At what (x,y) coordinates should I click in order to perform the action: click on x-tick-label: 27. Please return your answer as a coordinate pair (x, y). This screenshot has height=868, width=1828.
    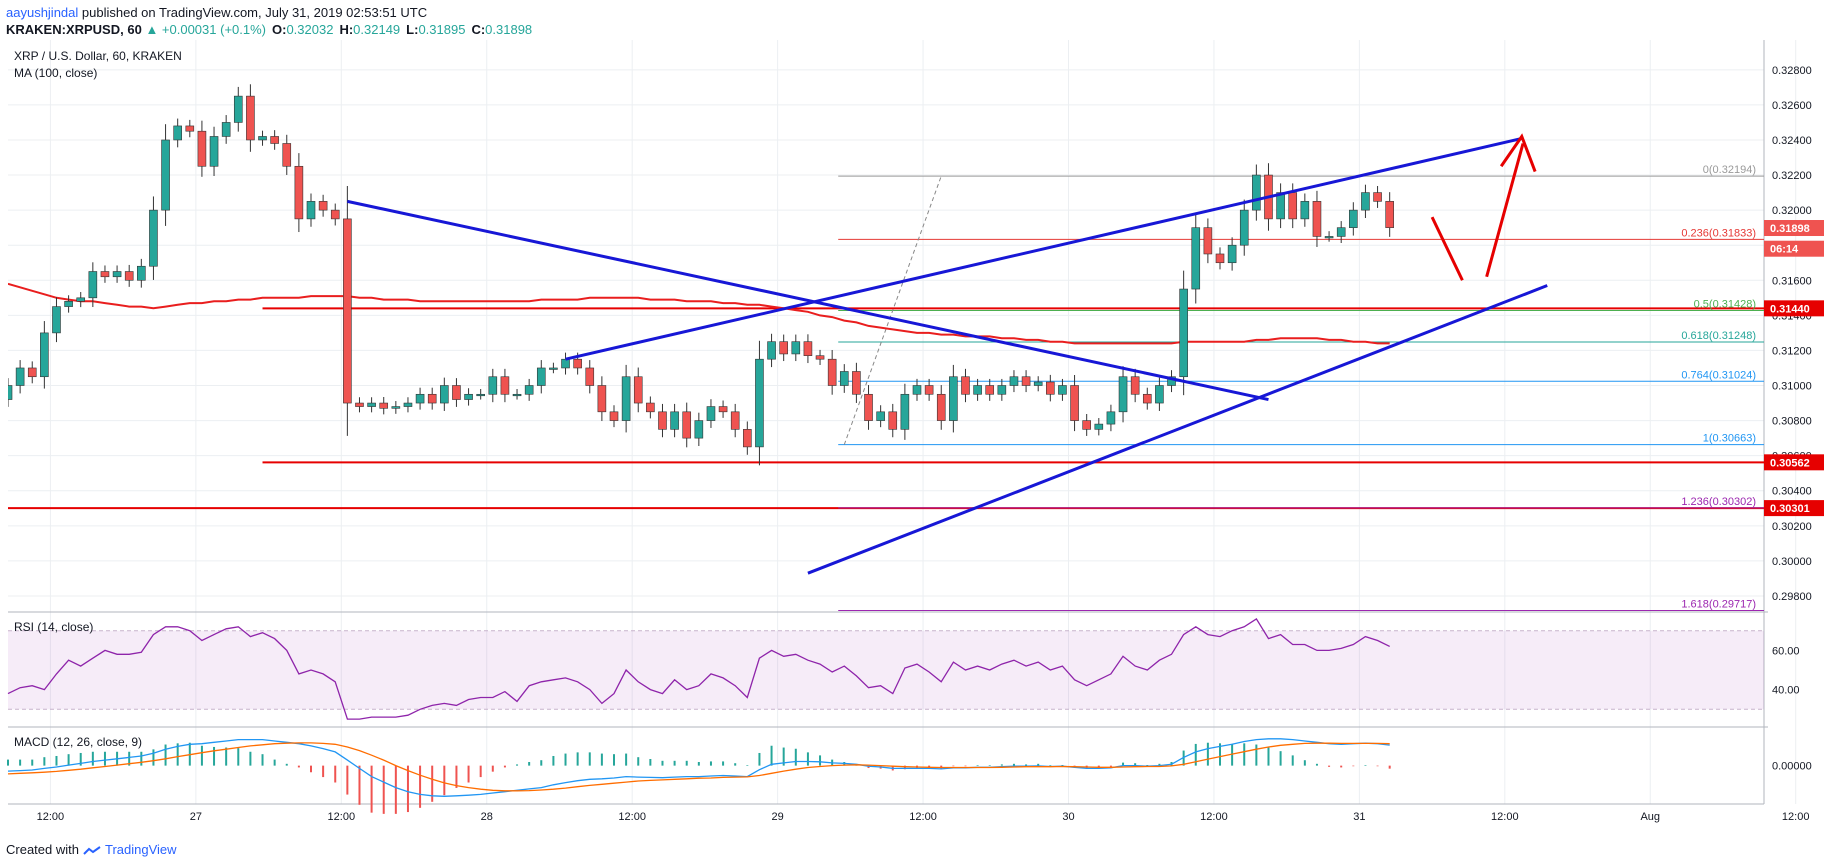
    Looking at the image, I should click on (196, 817).